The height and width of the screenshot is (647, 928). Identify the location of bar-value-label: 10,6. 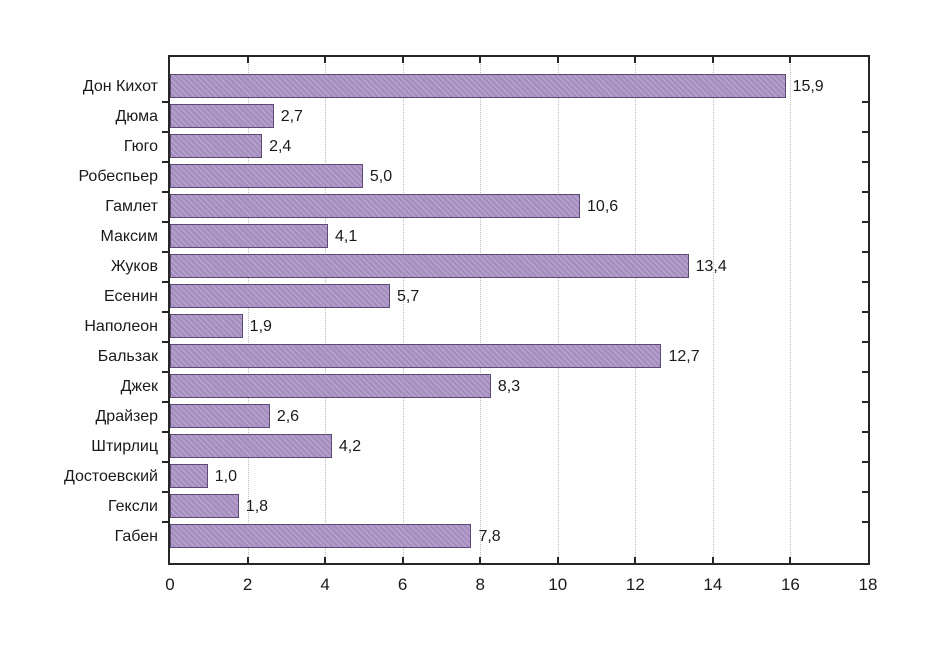
(603, 206).